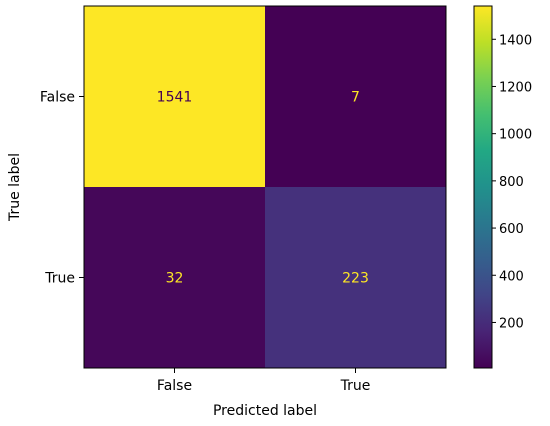 Image resolution: width=550 pixels, height=426 pixels. What do you see at coordinates (15, 187) in the screenshot?
I see `y-axis-label: True label` at bounding box center [15, 187].